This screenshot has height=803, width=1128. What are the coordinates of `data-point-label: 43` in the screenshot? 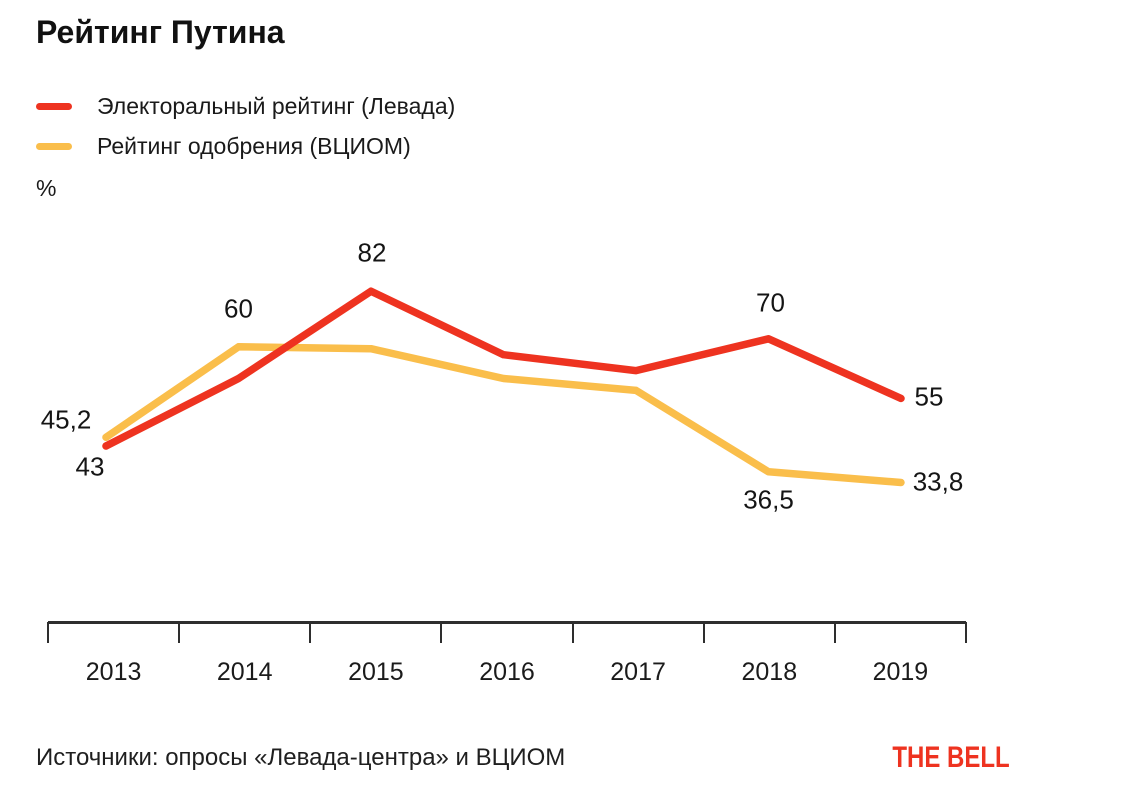 It's located at (90, 466).